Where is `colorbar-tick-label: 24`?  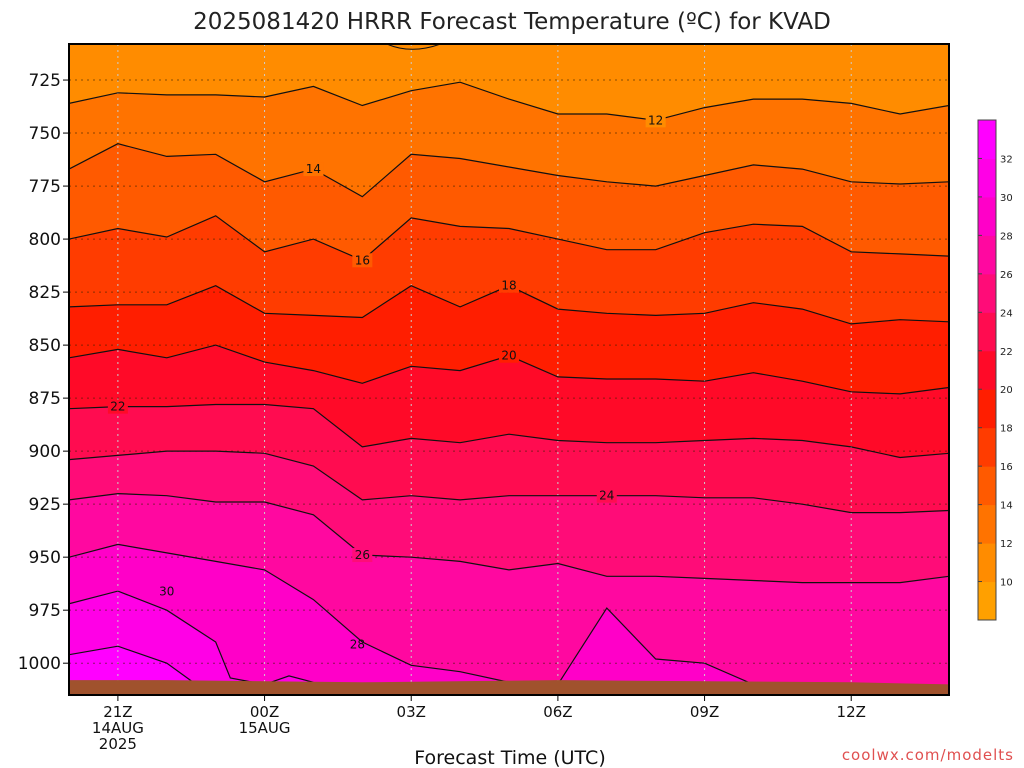
colorbar-tick-label: 24 is located at coordinates (1006, 313).